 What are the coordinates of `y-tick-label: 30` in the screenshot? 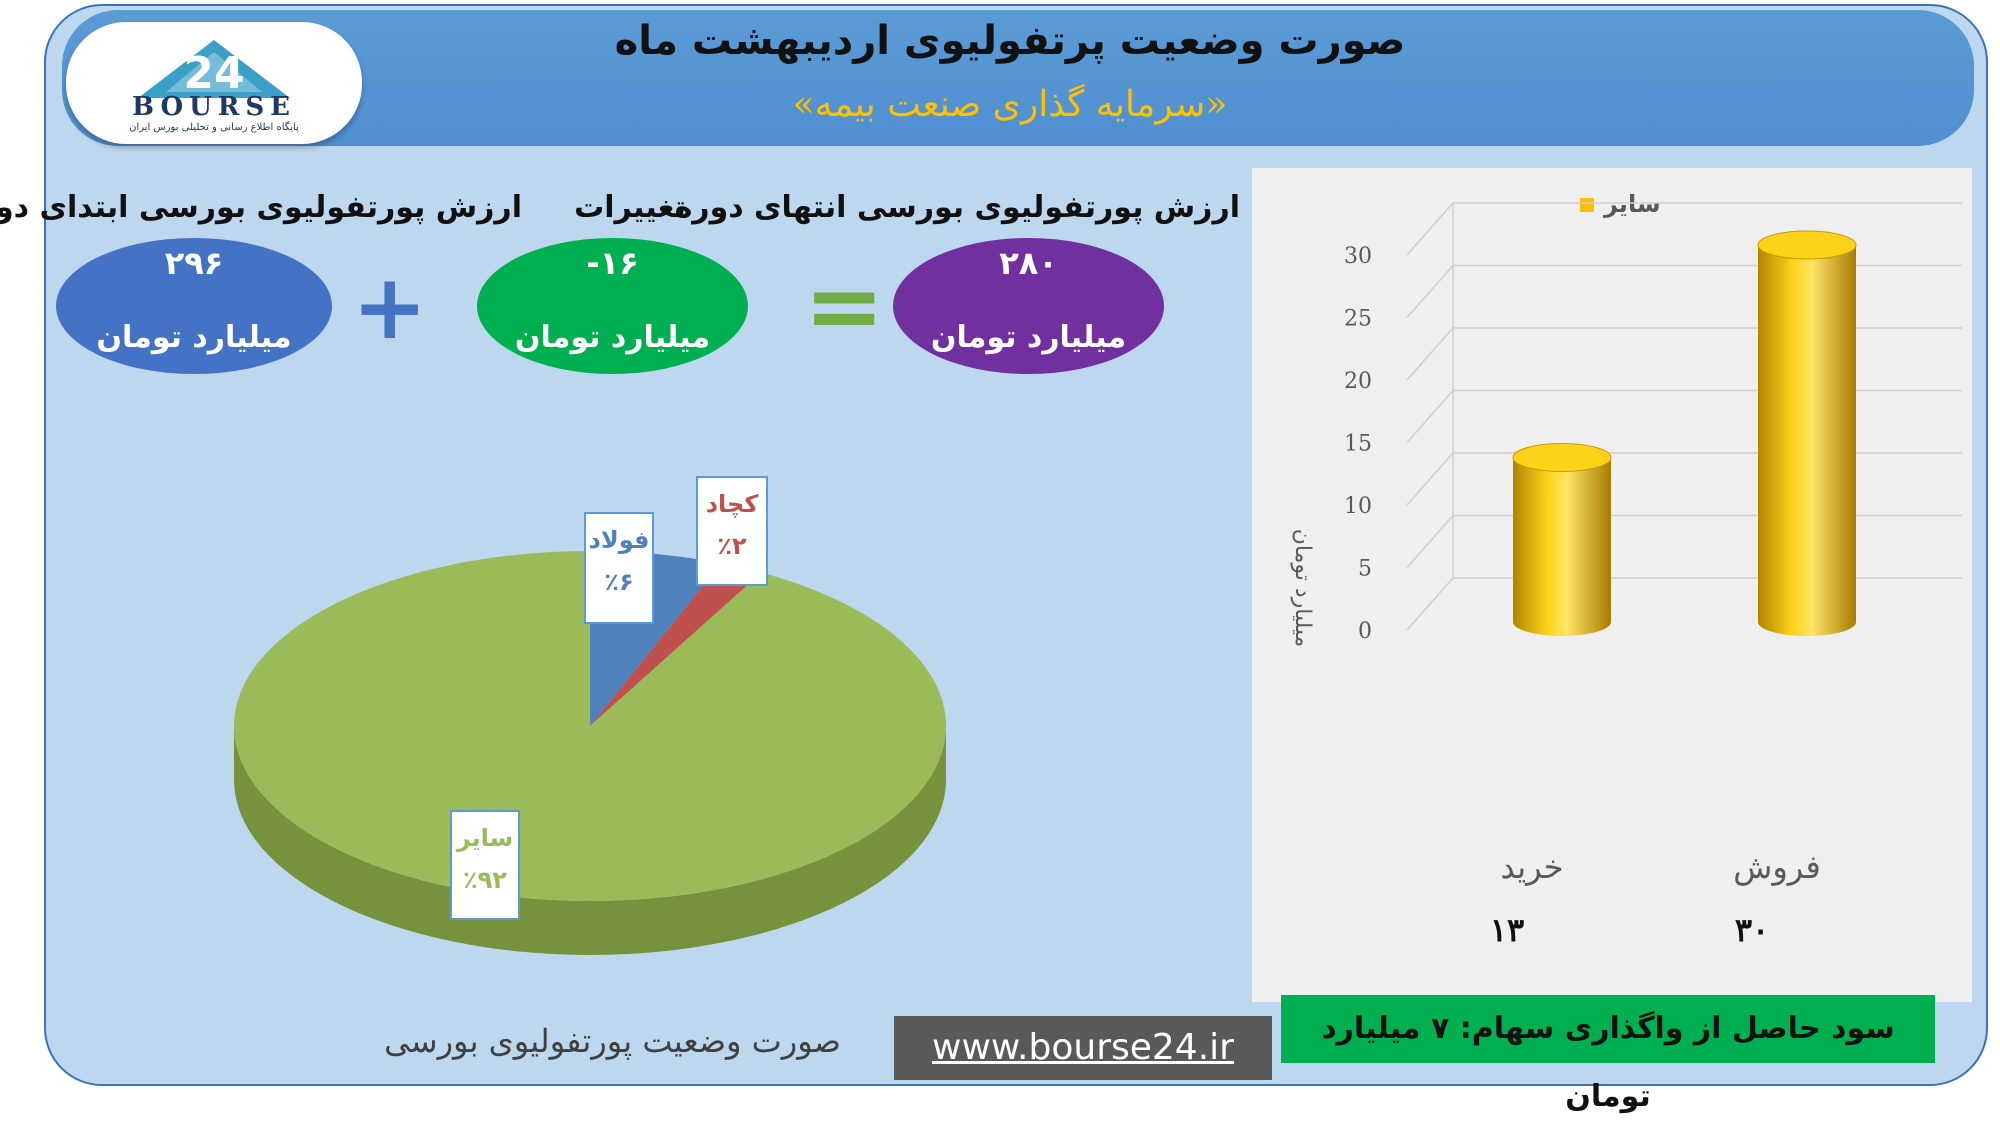 It's located at (1358, 256).